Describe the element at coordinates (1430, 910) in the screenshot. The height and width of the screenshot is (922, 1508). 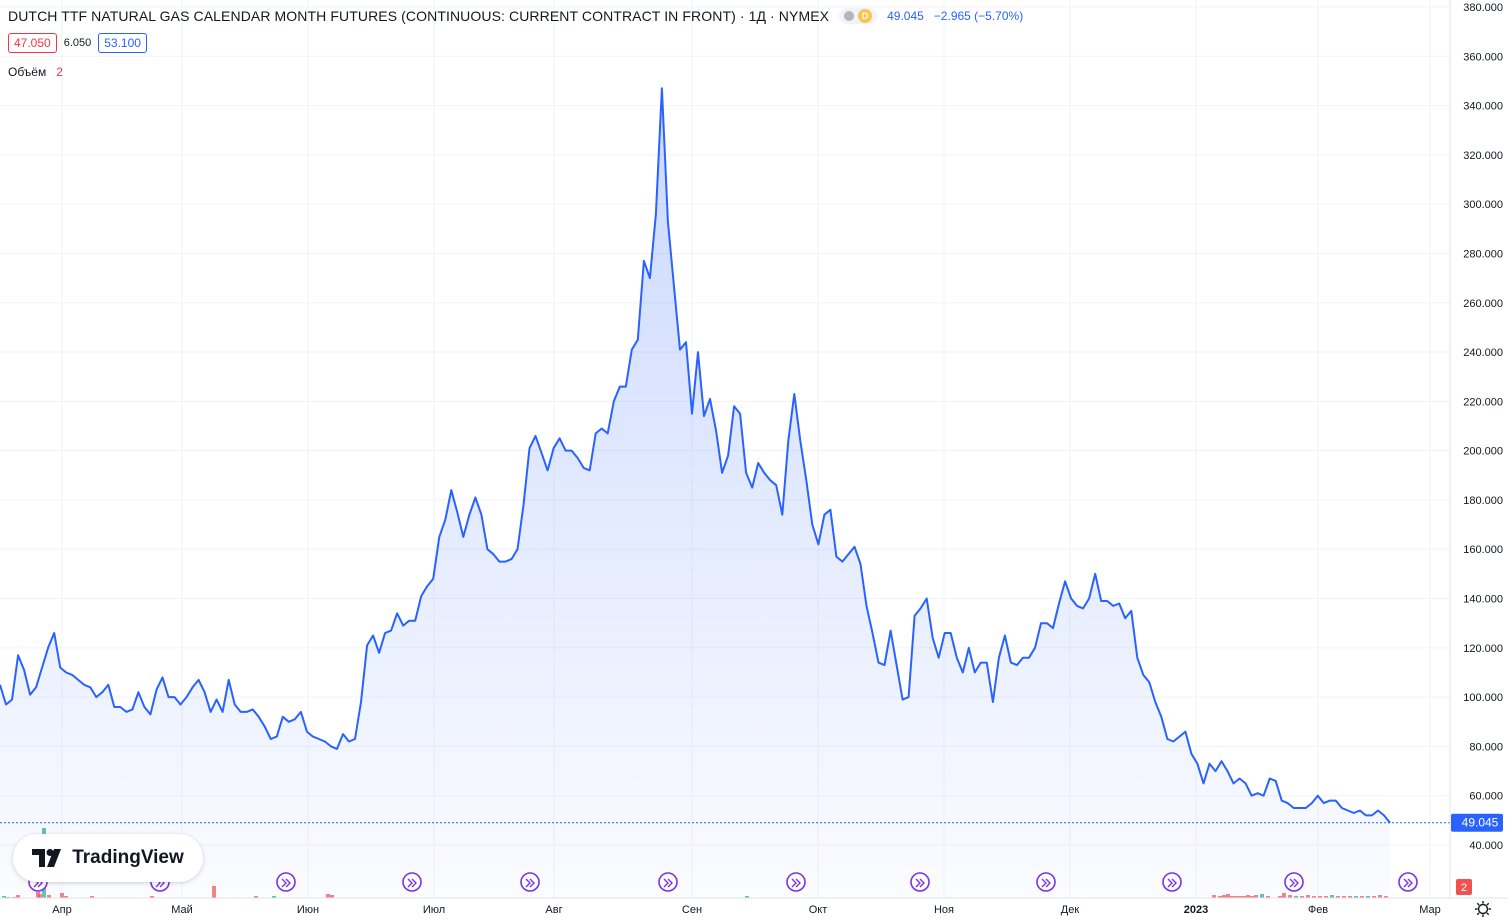
I see `x-tick-label: Мар` at that location.